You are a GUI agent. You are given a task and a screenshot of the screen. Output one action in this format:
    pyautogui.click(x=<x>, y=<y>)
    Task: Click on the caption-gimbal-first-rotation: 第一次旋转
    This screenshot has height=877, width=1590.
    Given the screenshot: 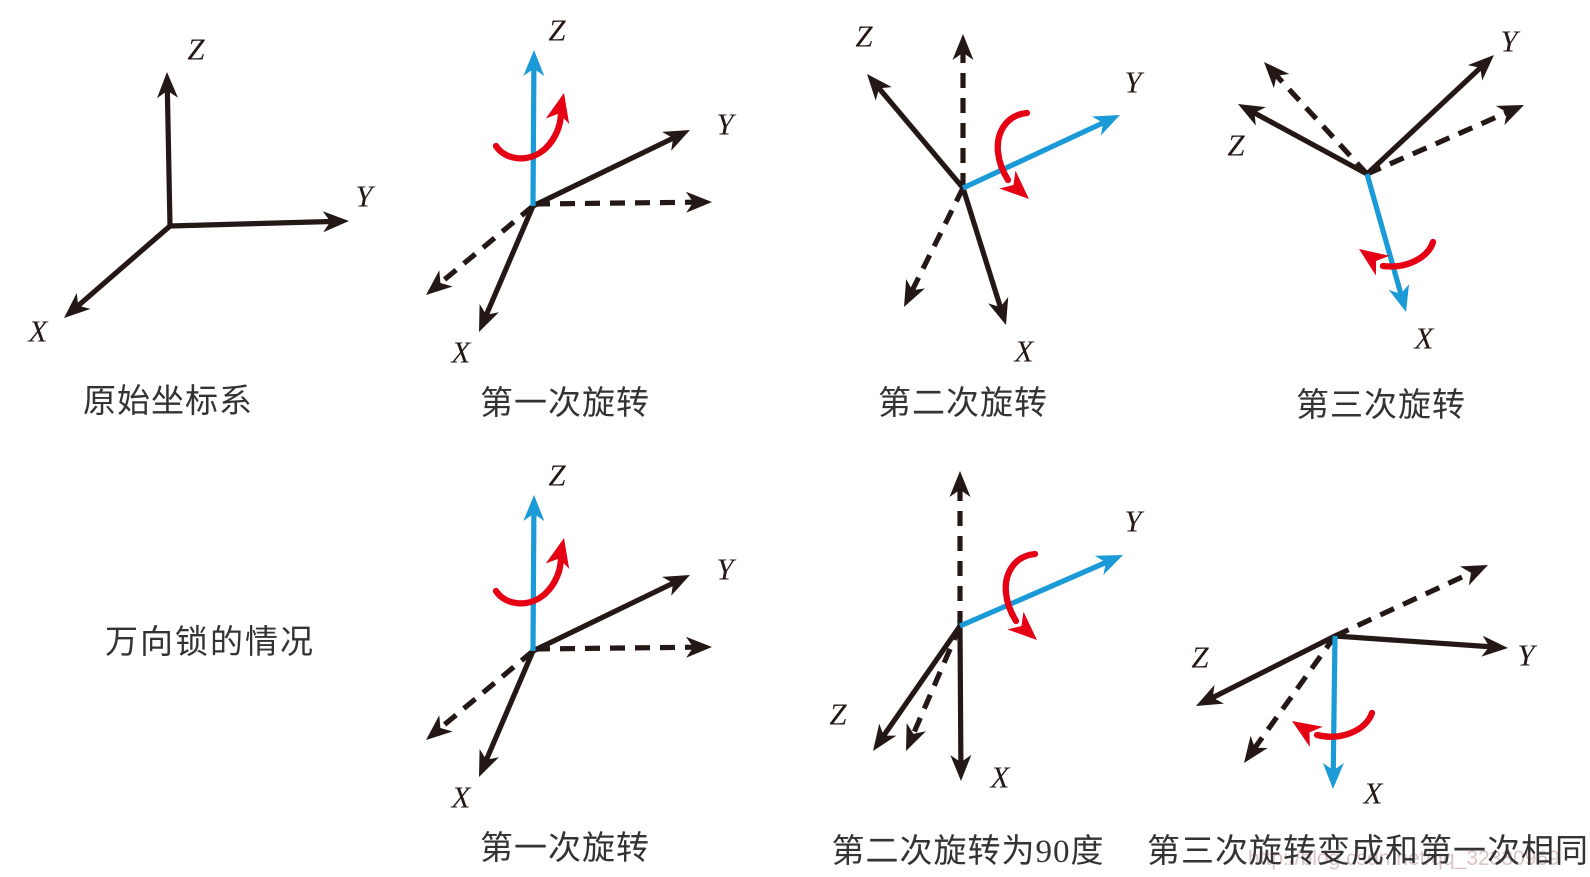 What is the action you would take?
    pyautogui.click(x=565, y=849)
    